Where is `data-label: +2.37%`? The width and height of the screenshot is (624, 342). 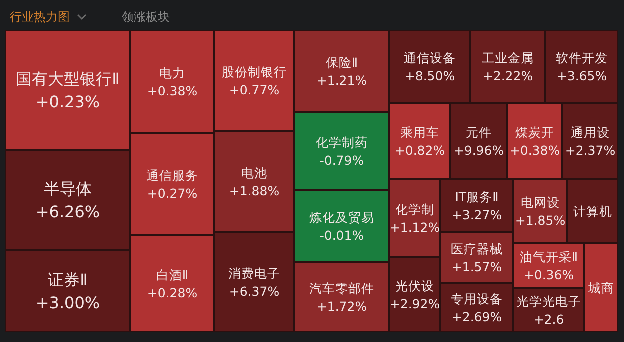
data-label: +2.37% is located at coordinates (590, 150).